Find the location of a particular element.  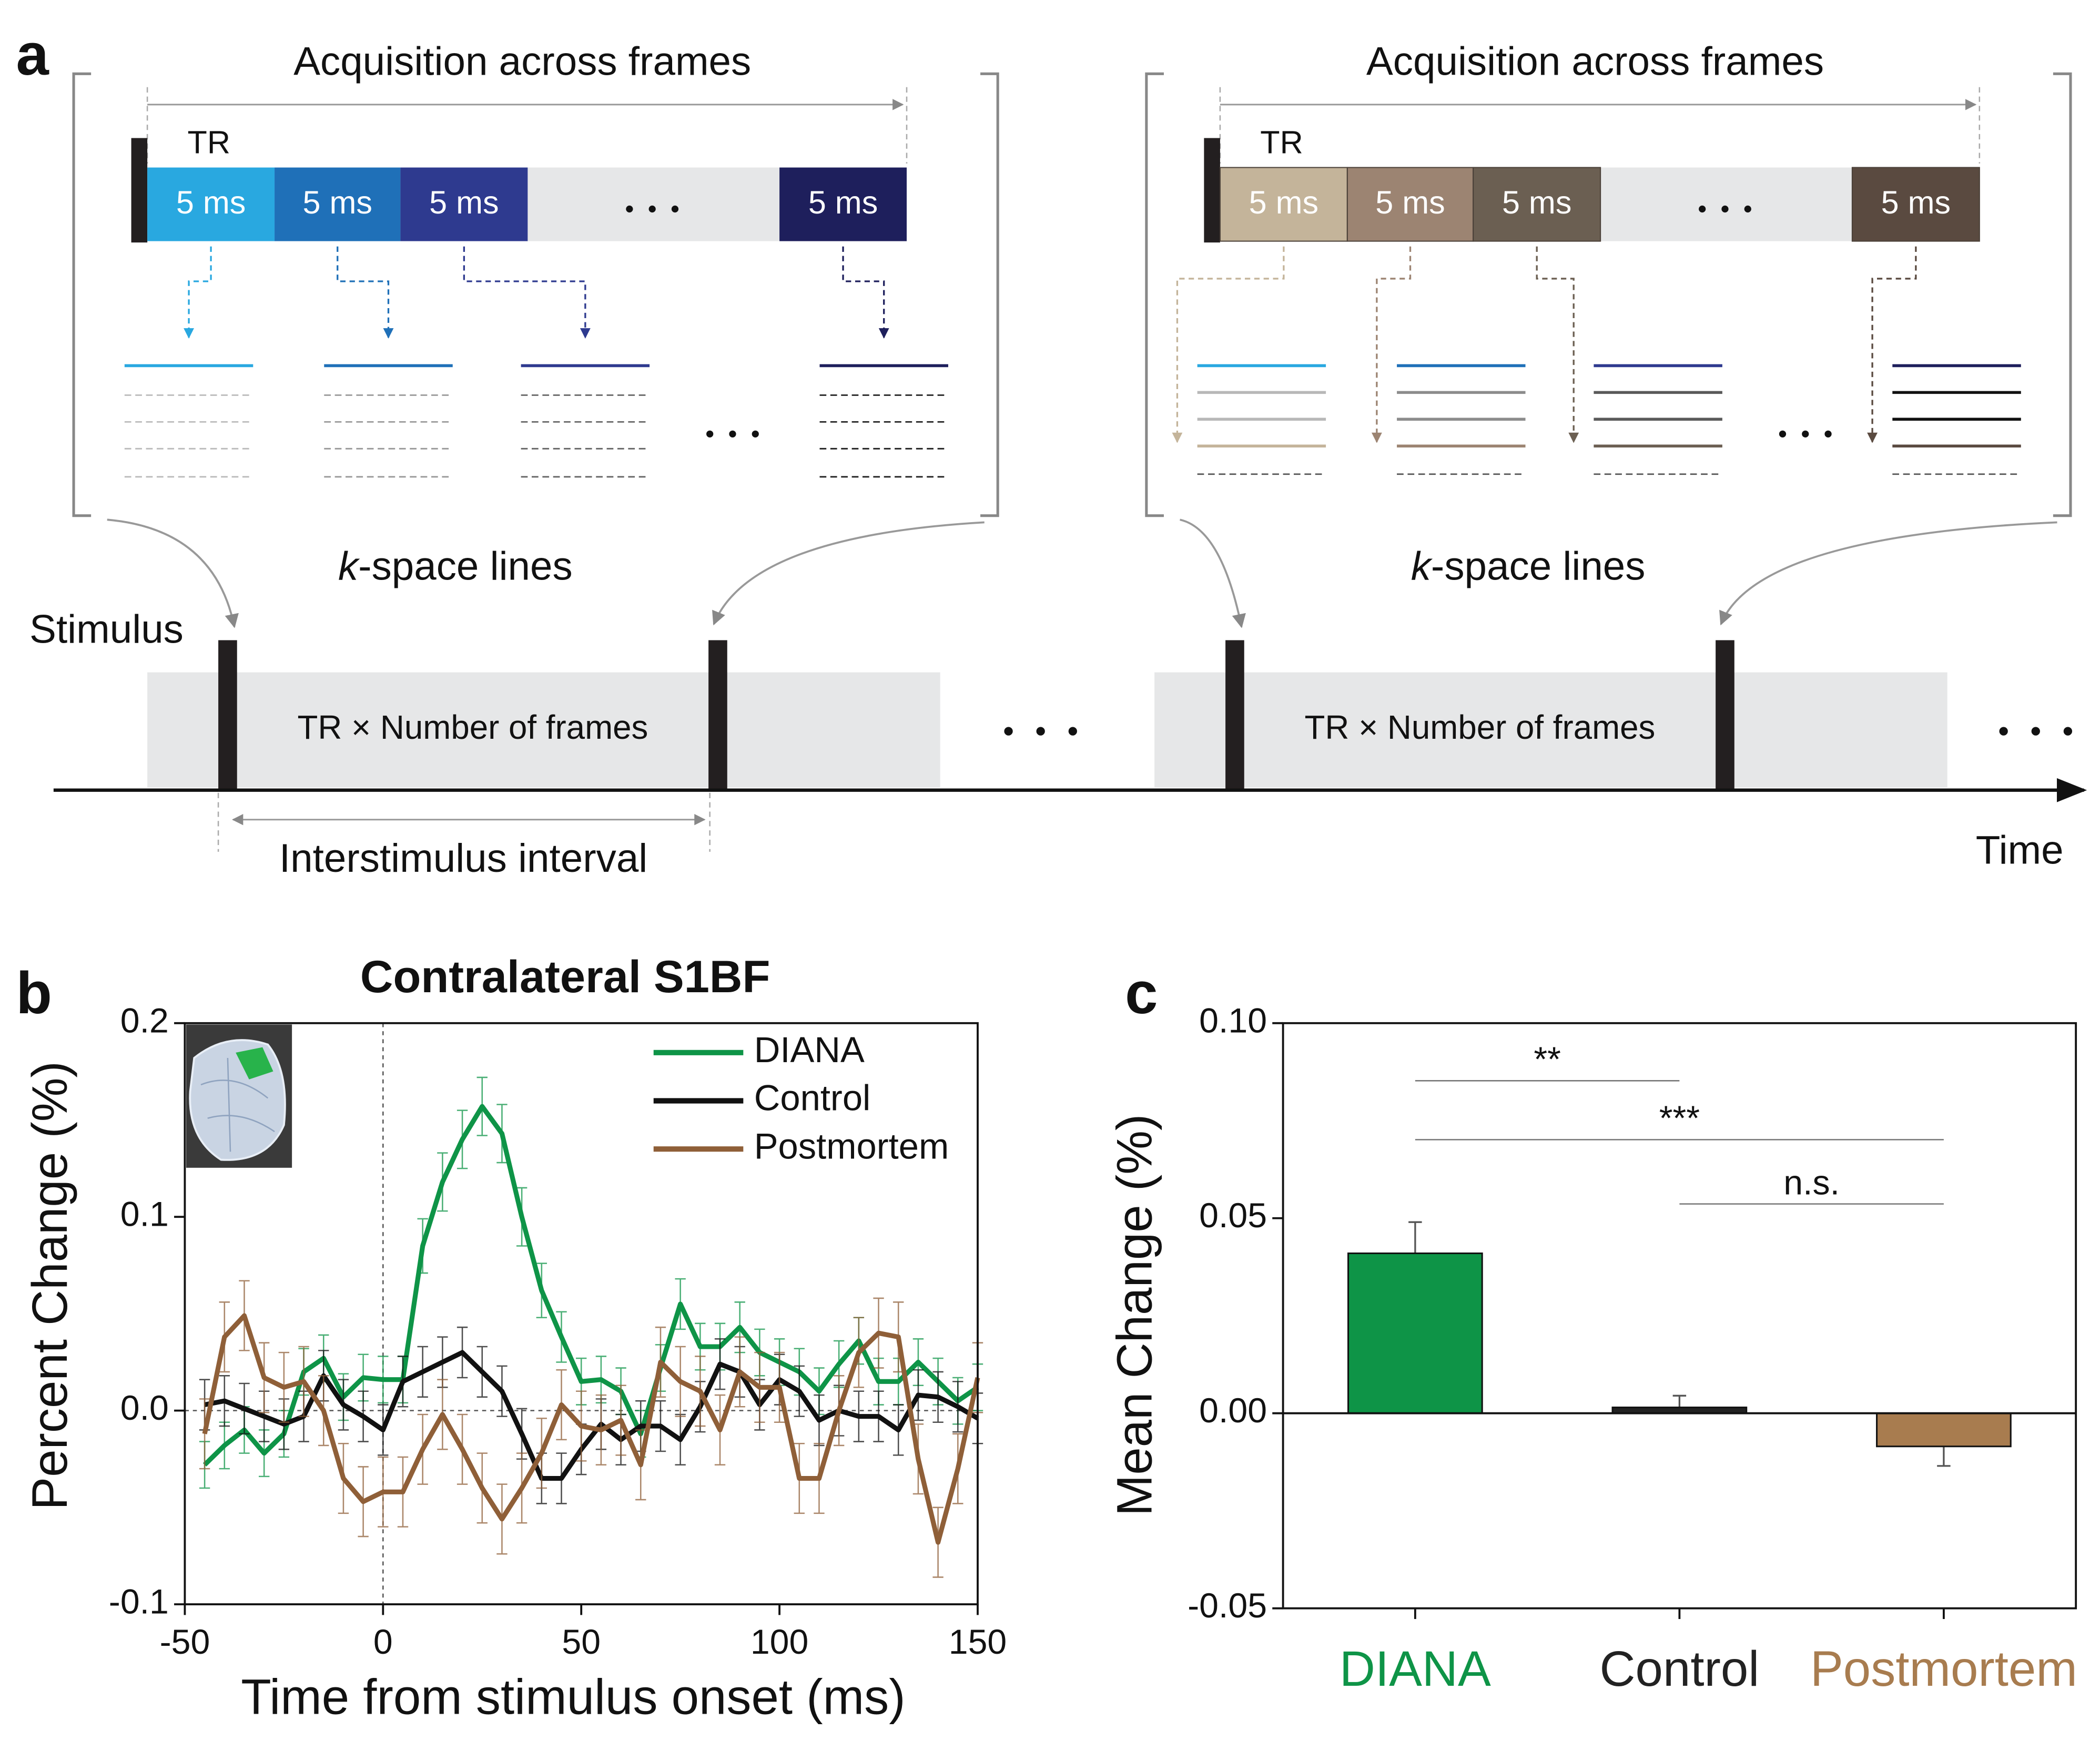

x-tick-label: -50 is located at coordinates (185, 1642).